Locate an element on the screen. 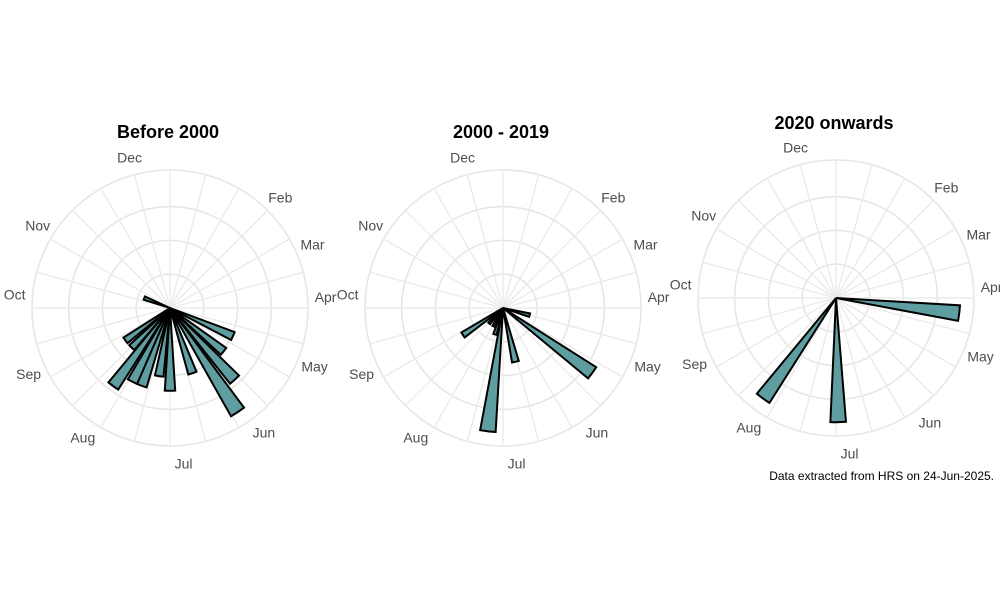 This screenshot has width=1000, height=600. panel-title: Before 2000 is located at coordinates (168, 132).